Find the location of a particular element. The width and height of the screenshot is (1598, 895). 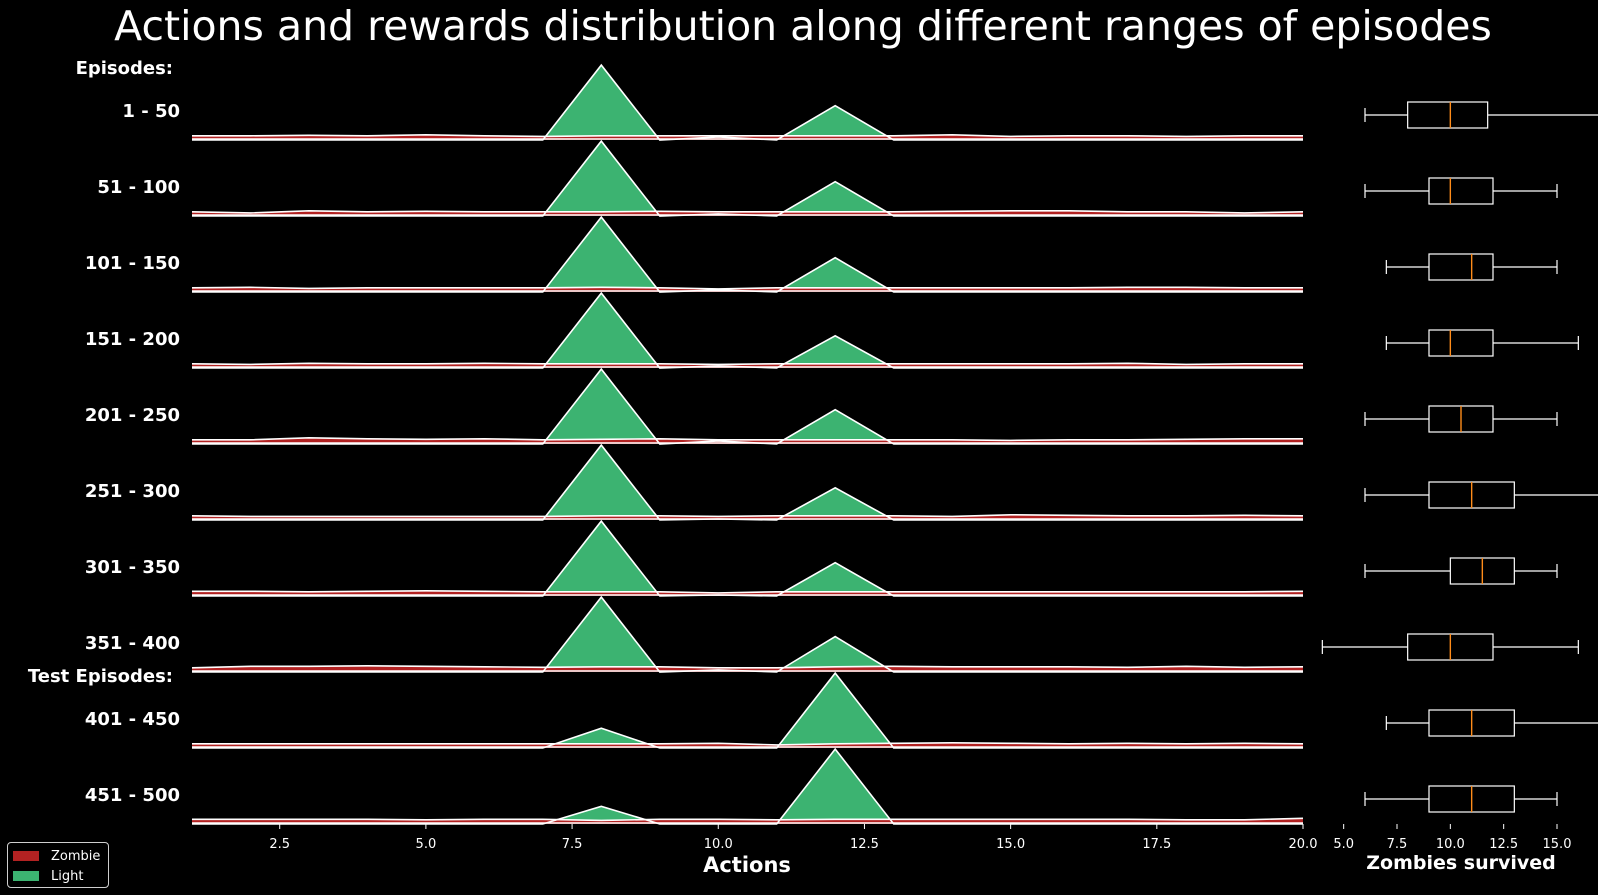

ridge-row: 451 - 500 is located at coordinates (694, 786).